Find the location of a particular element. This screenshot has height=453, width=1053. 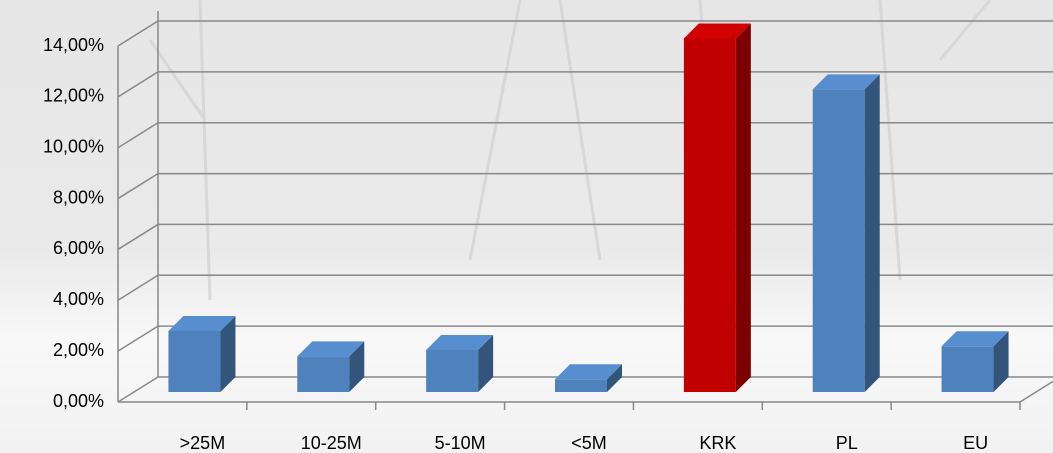

y-tick-label: 6,00% is located at coordinates (78, 248).